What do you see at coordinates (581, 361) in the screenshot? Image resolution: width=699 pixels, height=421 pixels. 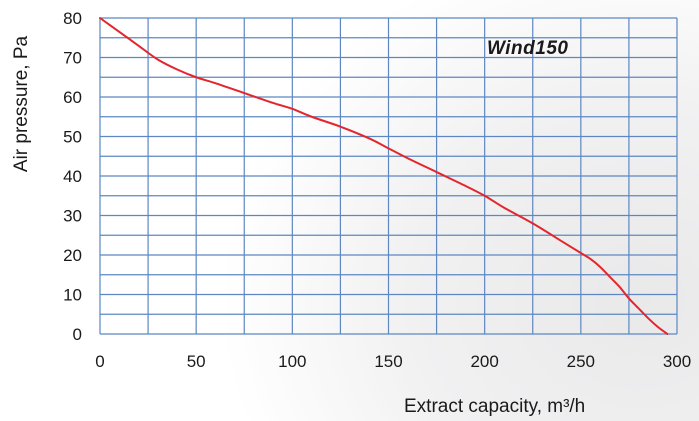 I see `x-tick-label: 250` at bounding box center [581, 361].